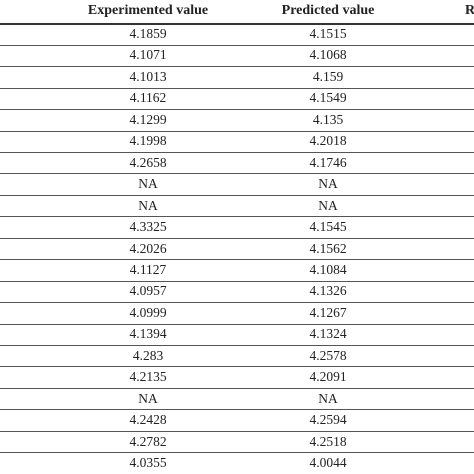 The image size is (474, 474). What do you see at coordinates (148, 312) in the screenshot?
I see `table-cell: 4.0999` at bounding box center [148, 312].